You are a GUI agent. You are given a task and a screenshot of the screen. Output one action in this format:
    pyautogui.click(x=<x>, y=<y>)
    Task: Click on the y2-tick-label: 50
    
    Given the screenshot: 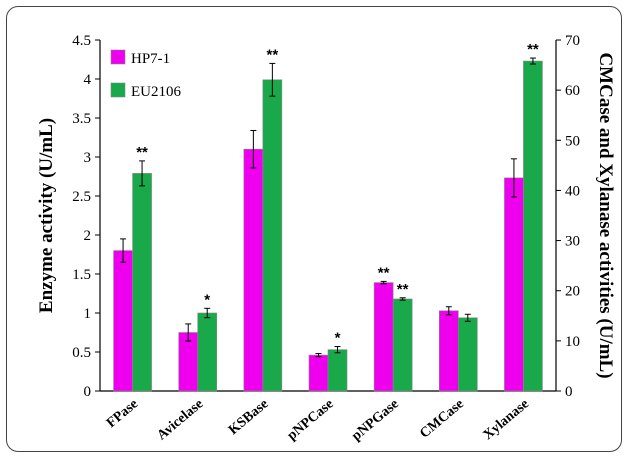 What is the action you would take?
    pyautogui.click(x=572, y=141)
    